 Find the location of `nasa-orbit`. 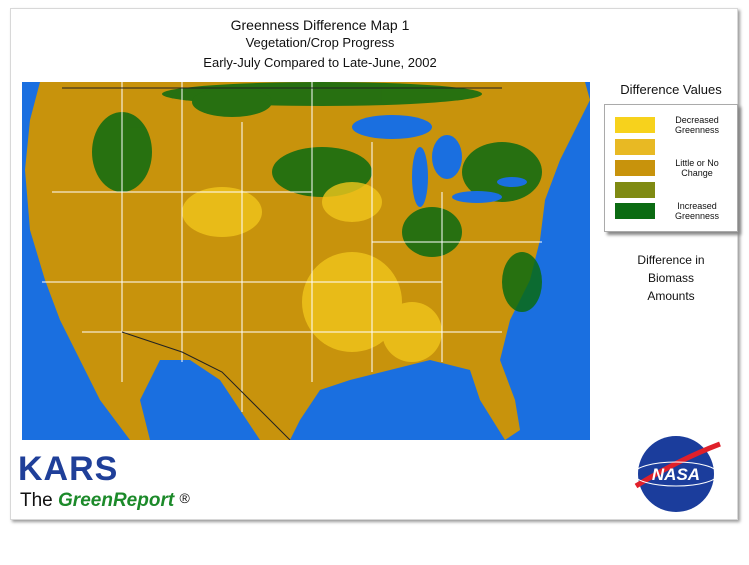

nasa-orbit is located at coordinates (676, 474).